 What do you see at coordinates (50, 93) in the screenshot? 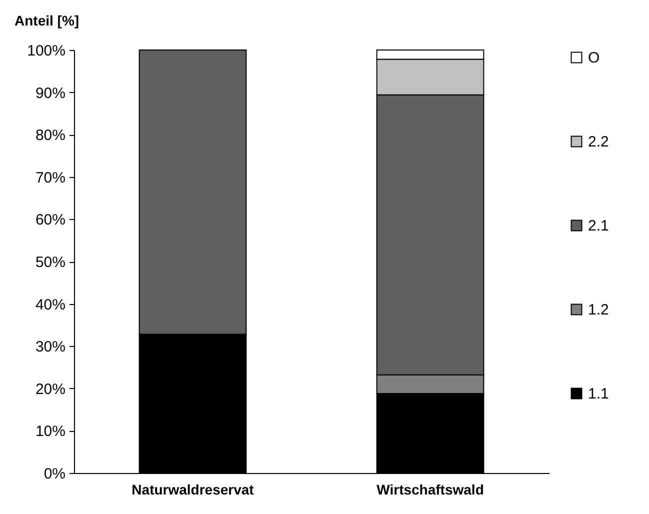
I see `y-tick-label: 90%` at bounding box center [50, 93].